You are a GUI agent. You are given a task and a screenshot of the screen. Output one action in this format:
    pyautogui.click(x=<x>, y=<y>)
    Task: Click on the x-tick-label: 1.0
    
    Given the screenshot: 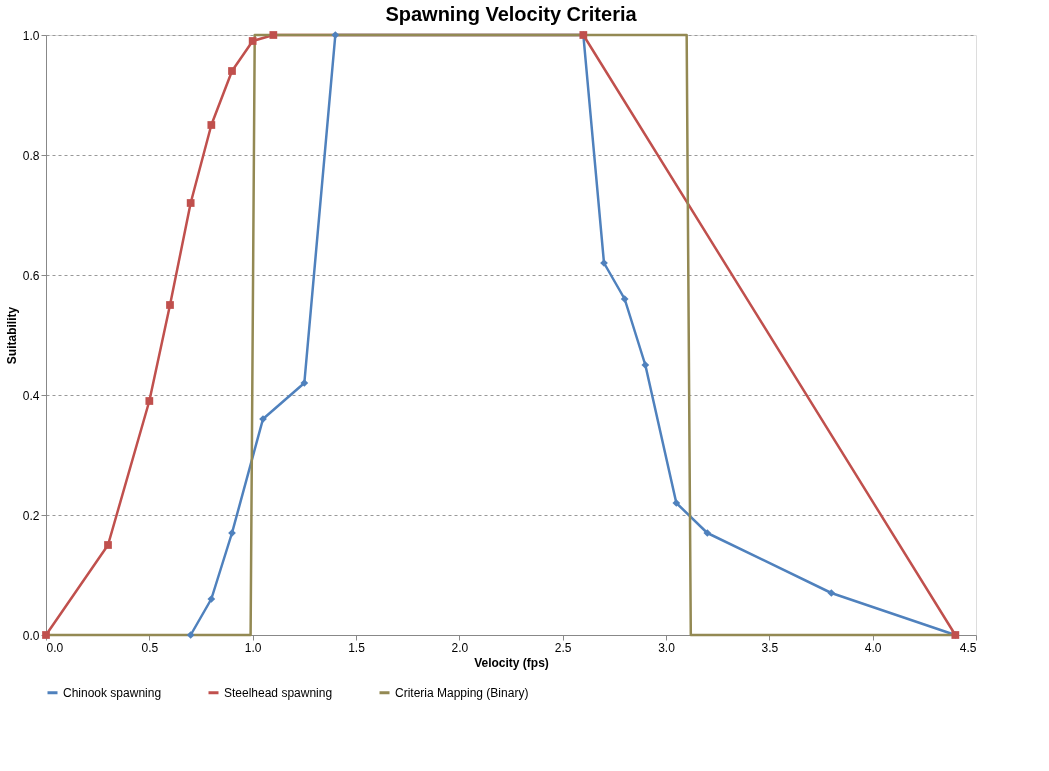 What is the action you would take?
    pyautogui.click(x=253, y=647)
    